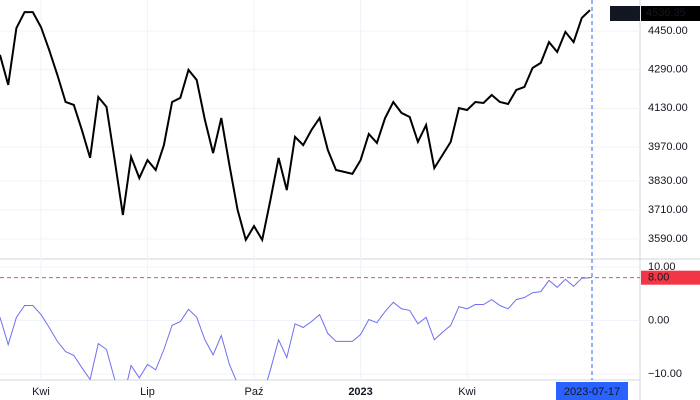  What do you see at coordinates (668, 181) in the screenshot?
I see `y-tick-label: 3830.00` at bounding box center [668, 181].